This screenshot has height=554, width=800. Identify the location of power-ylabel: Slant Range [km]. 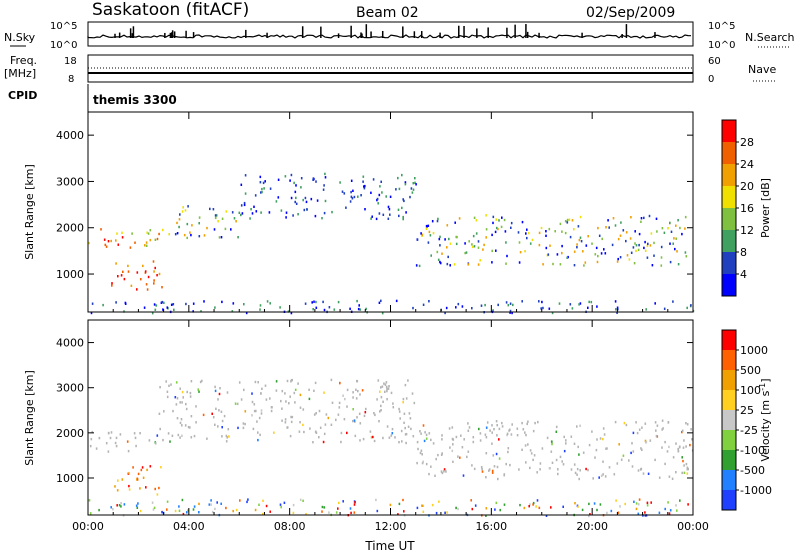
(29, 212).